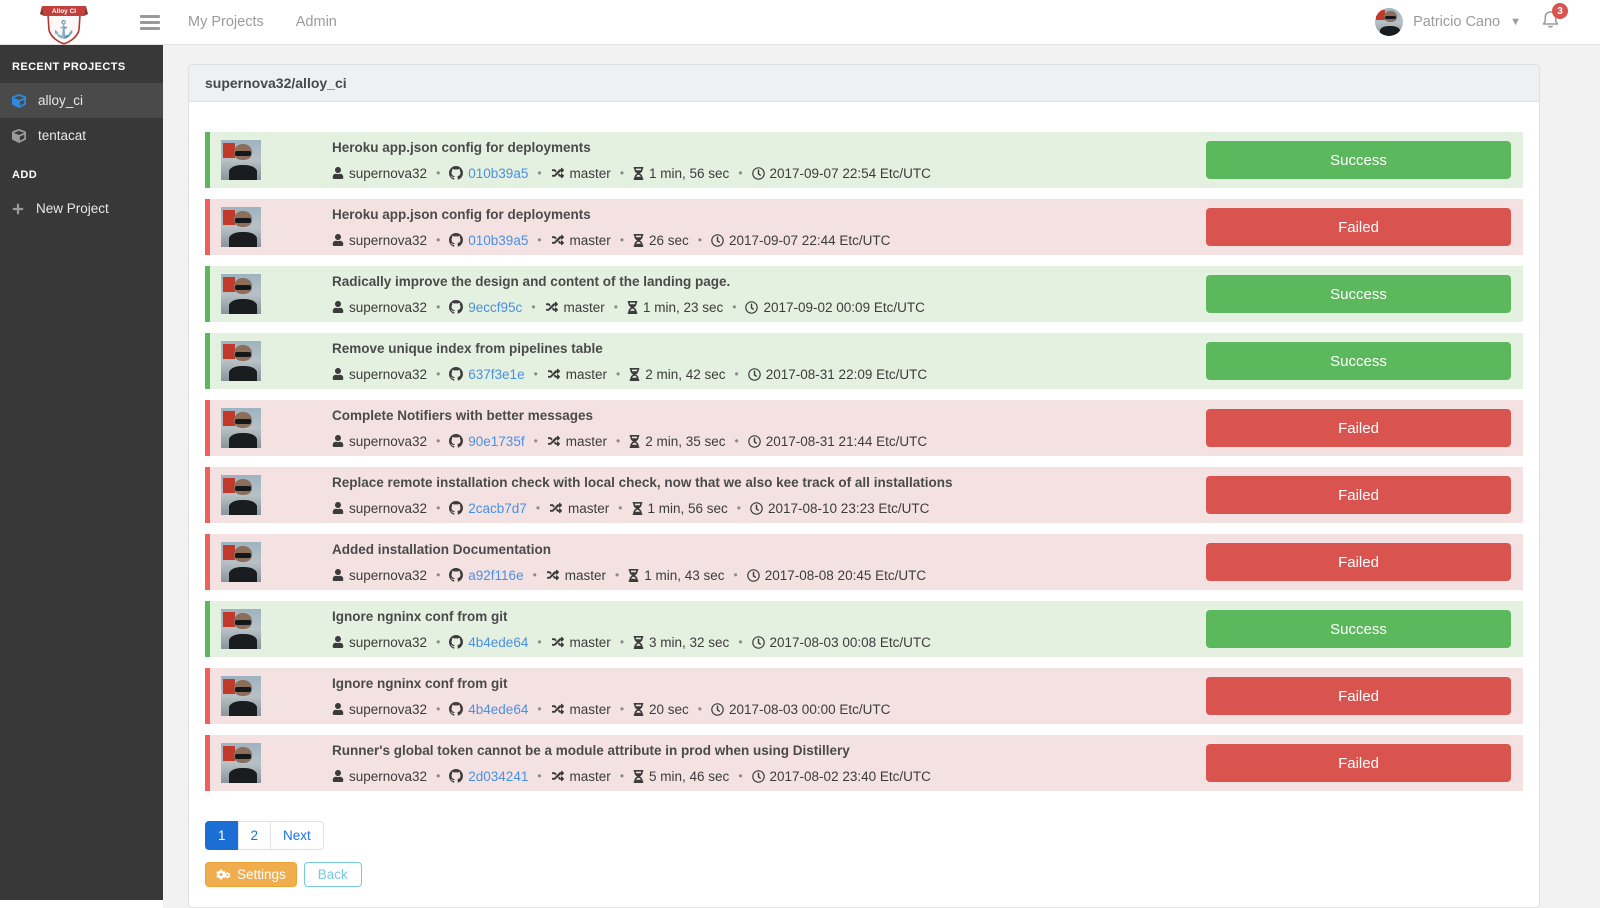 The height and width of the screenshot is (908, 1600). Describe the element at coordinates (1554, 18) in the screenshot. I see `notifications-button: 3` at that location.